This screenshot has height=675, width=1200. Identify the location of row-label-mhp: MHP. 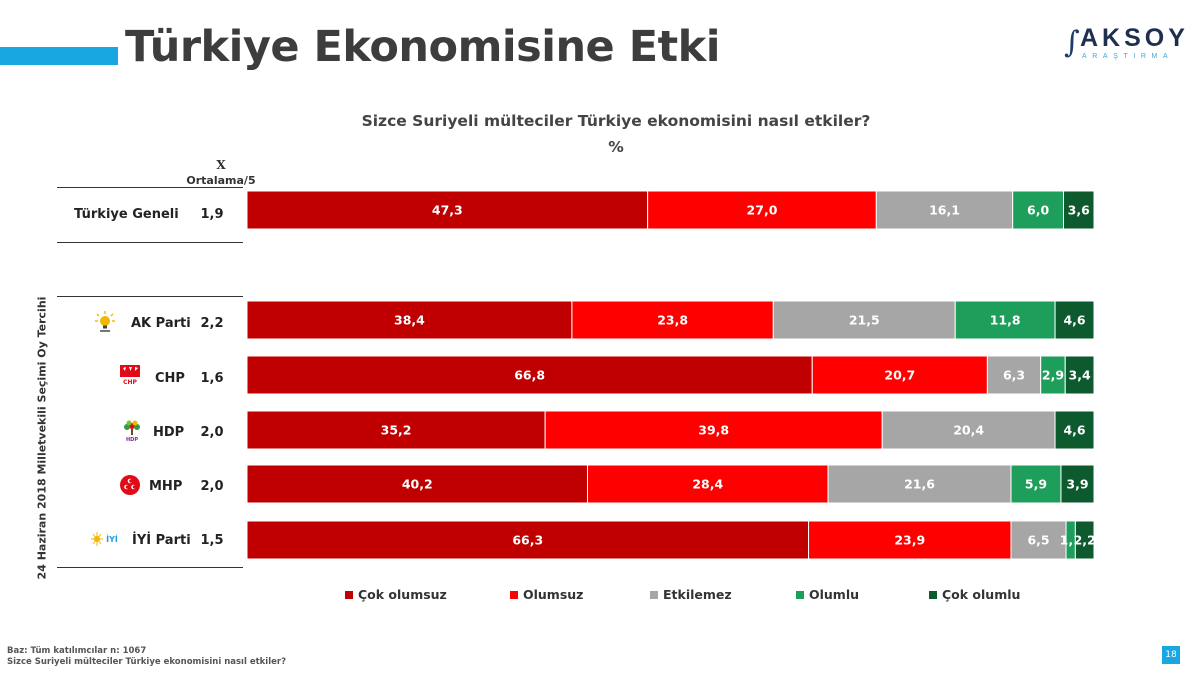
(166, 486).